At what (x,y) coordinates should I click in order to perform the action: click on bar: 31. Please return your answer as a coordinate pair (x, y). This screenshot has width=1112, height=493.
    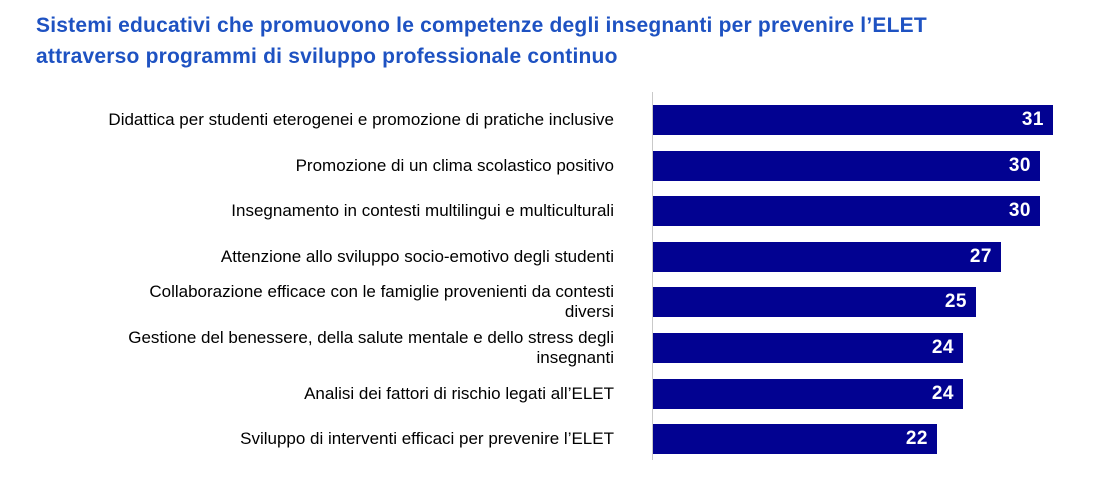
    Looking at the image, I should click on (853, 120).